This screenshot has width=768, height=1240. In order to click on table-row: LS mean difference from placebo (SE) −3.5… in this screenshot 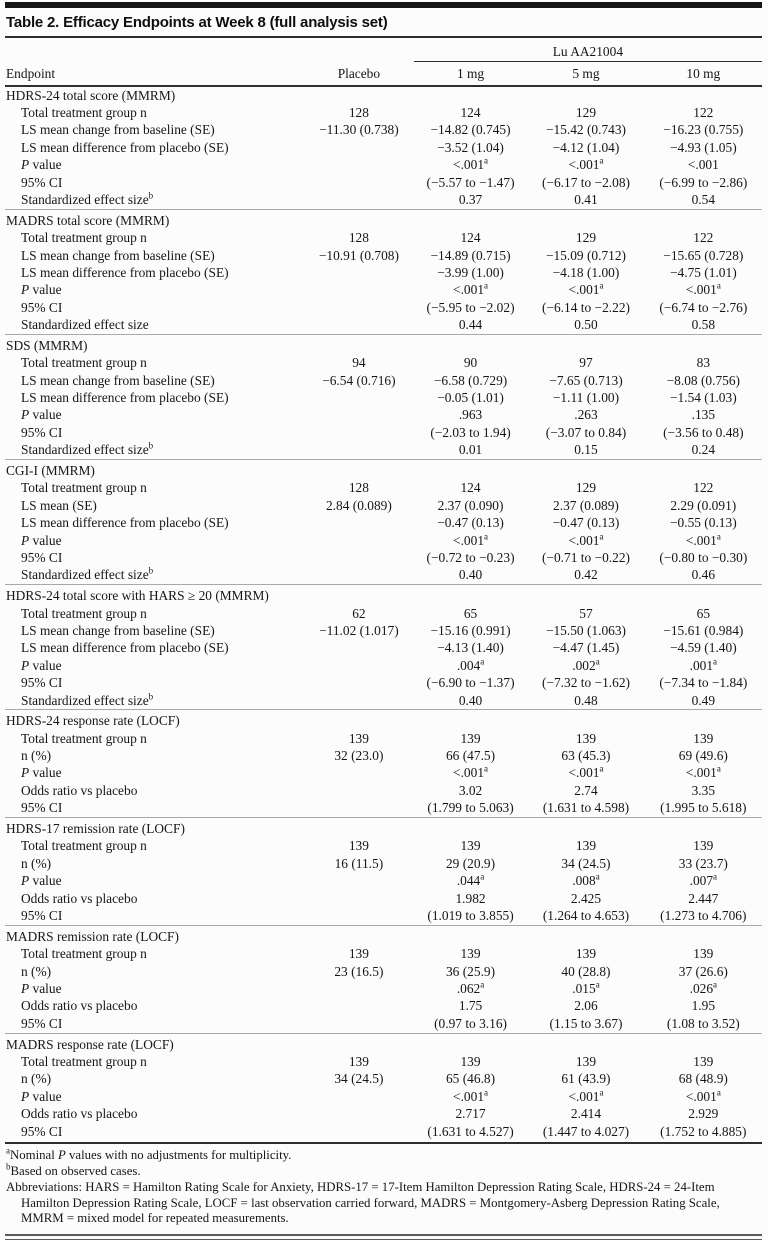, I will do `click(383, 147)`.